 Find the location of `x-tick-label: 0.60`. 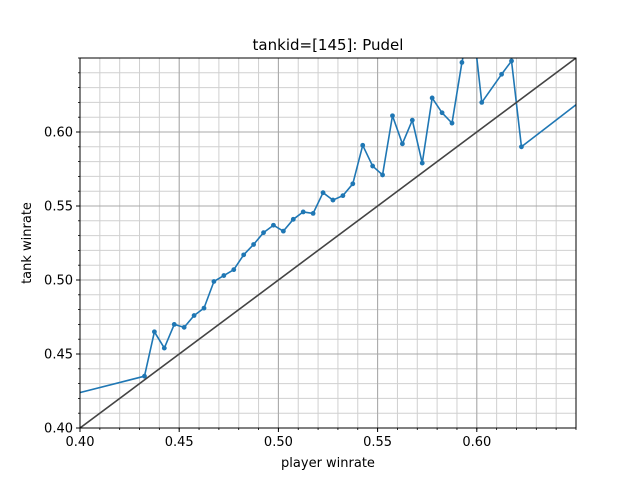

x-tick-label: 0.60 is located at coordinates (476, 442).